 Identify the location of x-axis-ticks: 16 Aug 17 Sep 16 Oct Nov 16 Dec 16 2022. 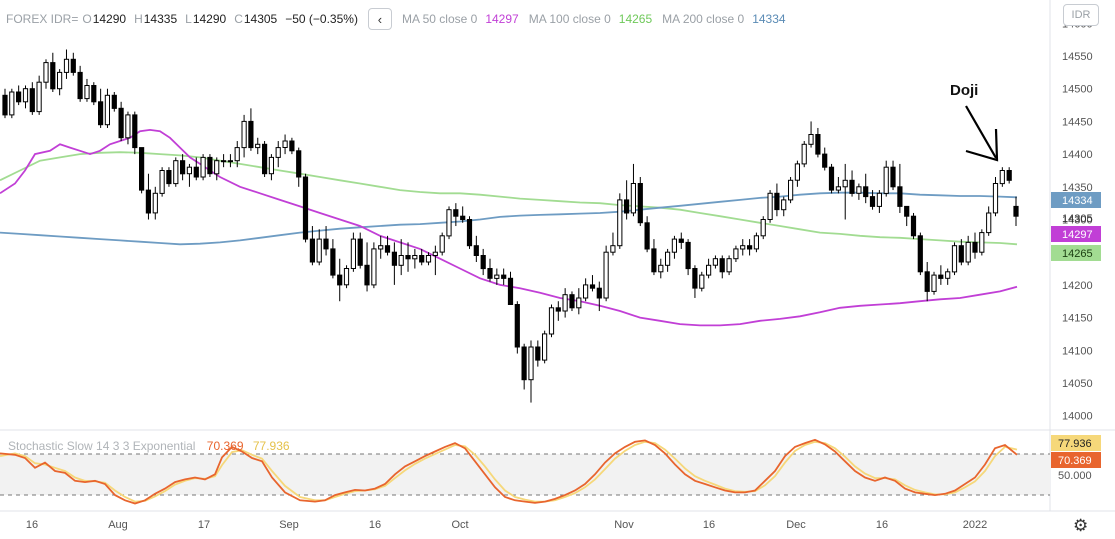
(506, 525).